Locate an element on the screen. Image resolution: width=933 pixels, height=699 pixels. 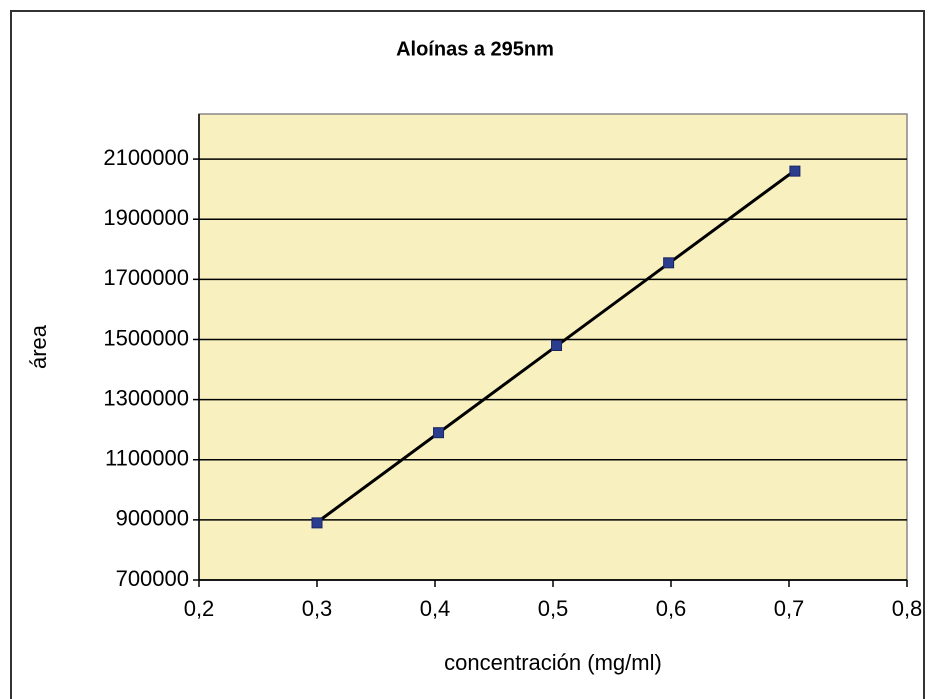
x-tick-label: 0,3 is located at coordinates (317, 608).